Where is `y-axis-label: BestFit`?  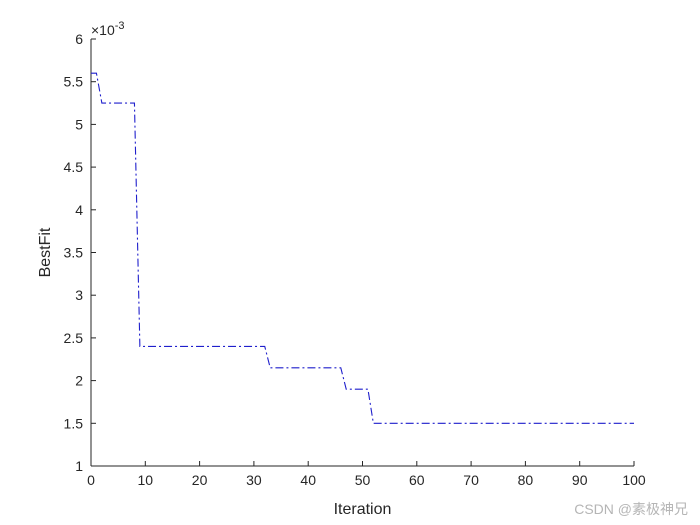 y-axis-label: BestFit is located at coordinates (45, 252).